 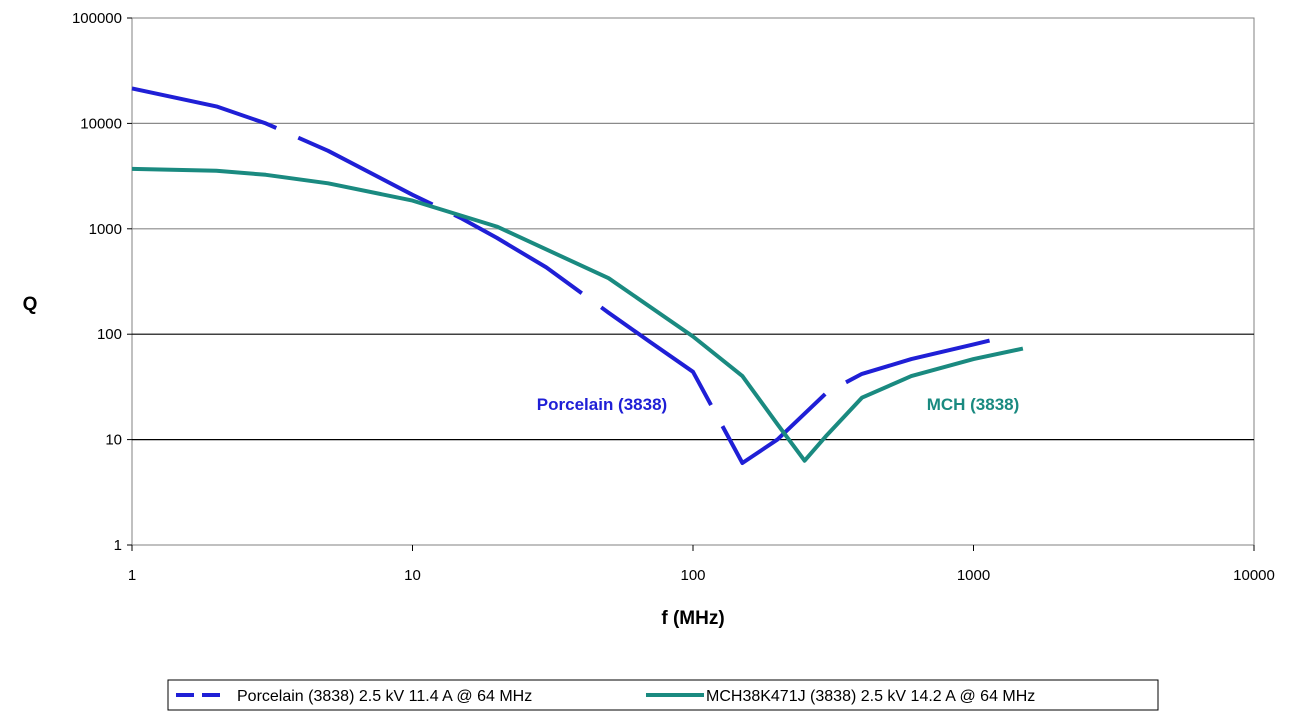 What do you see at coordinates (602, 404) in the screenshot?
I see `annotation-porcelain: Porcelain (3838)` at bounding box center [602, 404].